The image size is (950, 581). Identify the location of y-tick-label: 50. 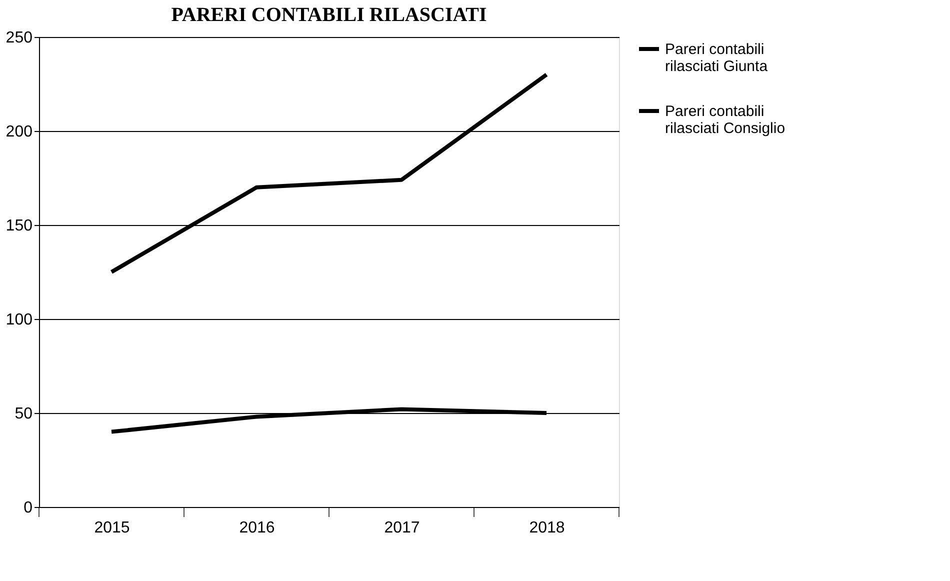
(23, 414).